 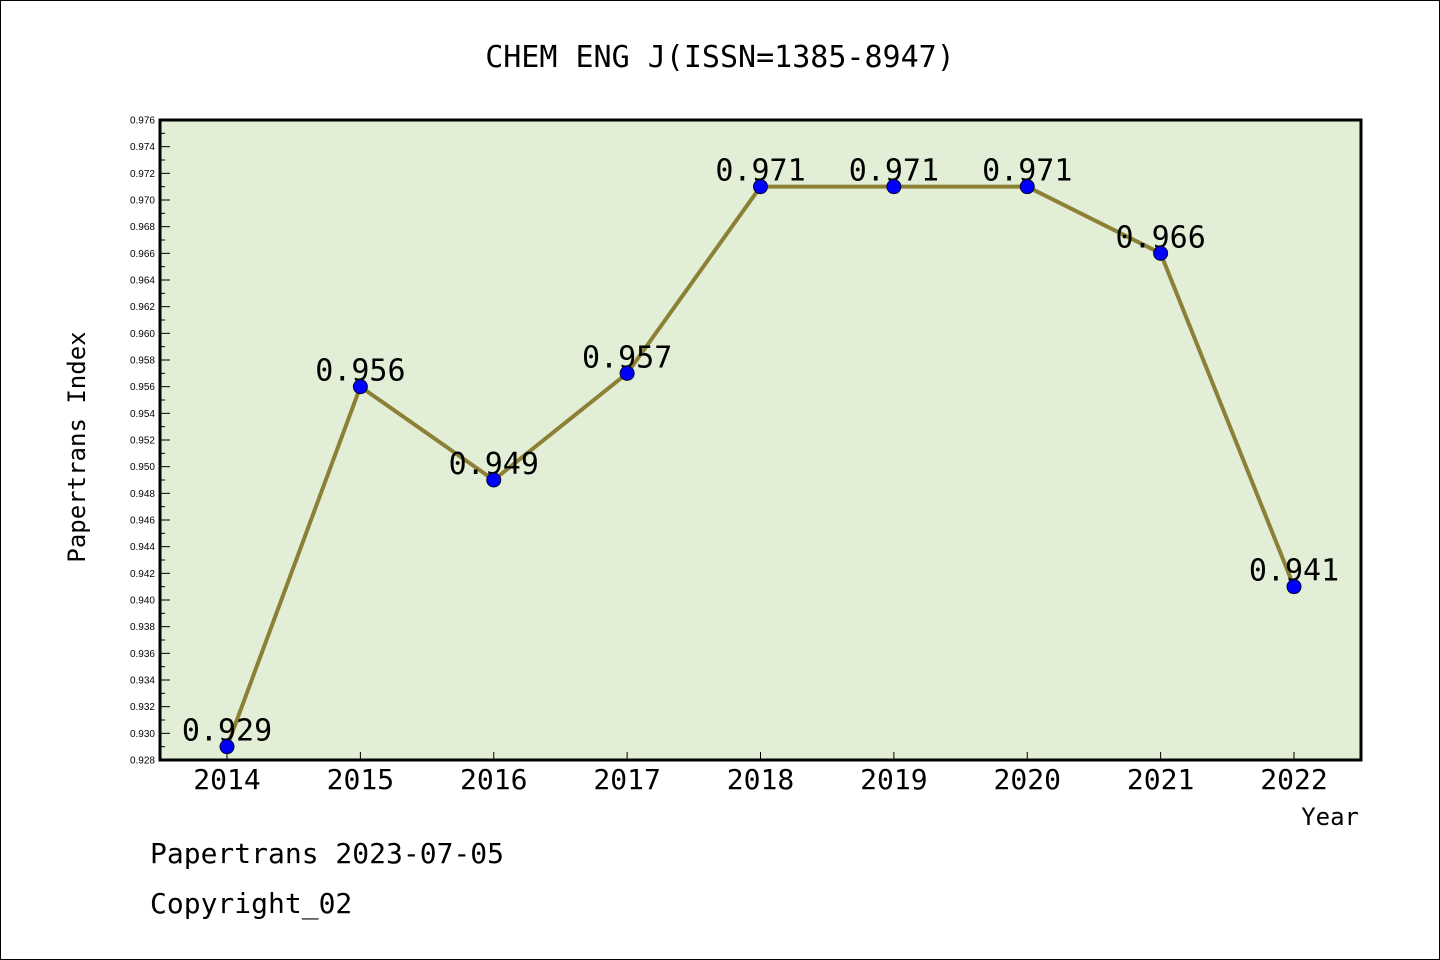 I want to click on y-tick-label: 0.956, so click(x=142, y=387).